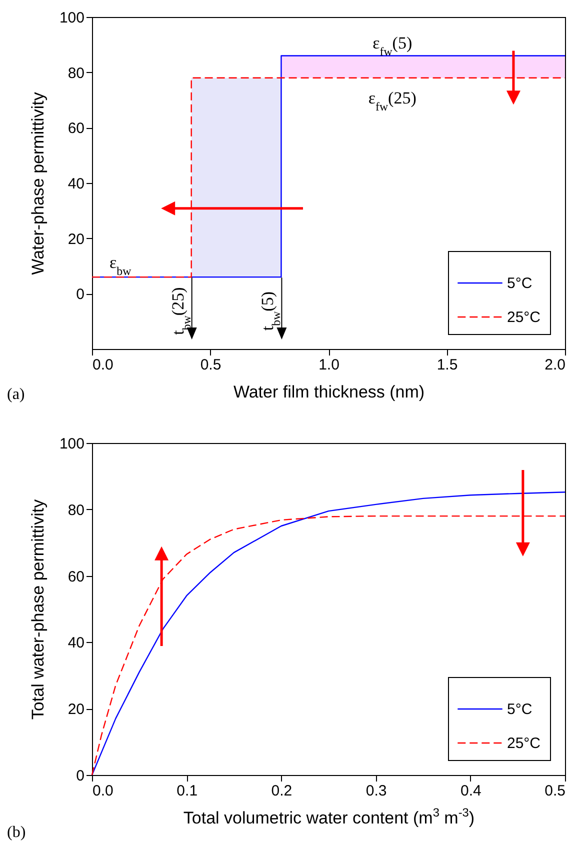  Describe the element at coordinates (38, 183) in the screenshot. I see `y-axis-title: Water-phase permittivity` at that location.